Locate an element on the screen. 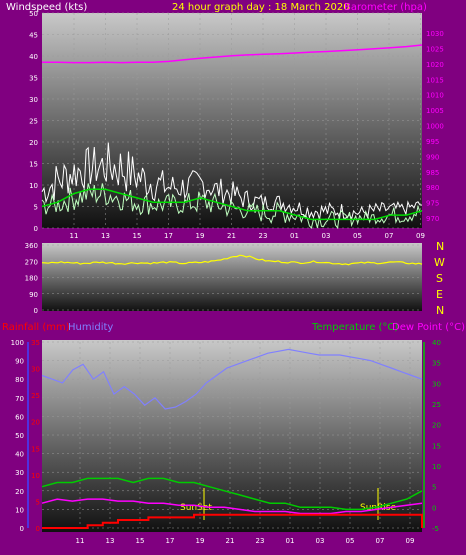 The height and width of the screenshot is (555, 466). windspeed-label: Windspeed (kts) is located at coordinates (46, 7).